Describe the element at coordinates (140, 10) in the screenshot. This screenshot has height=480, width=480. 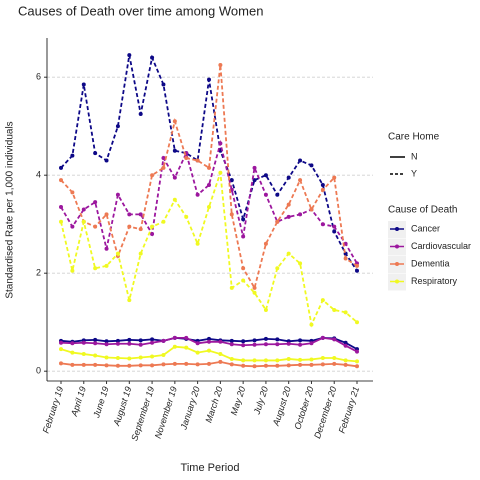
I see `chart-title: Causes of Death over time among Women` at that location.